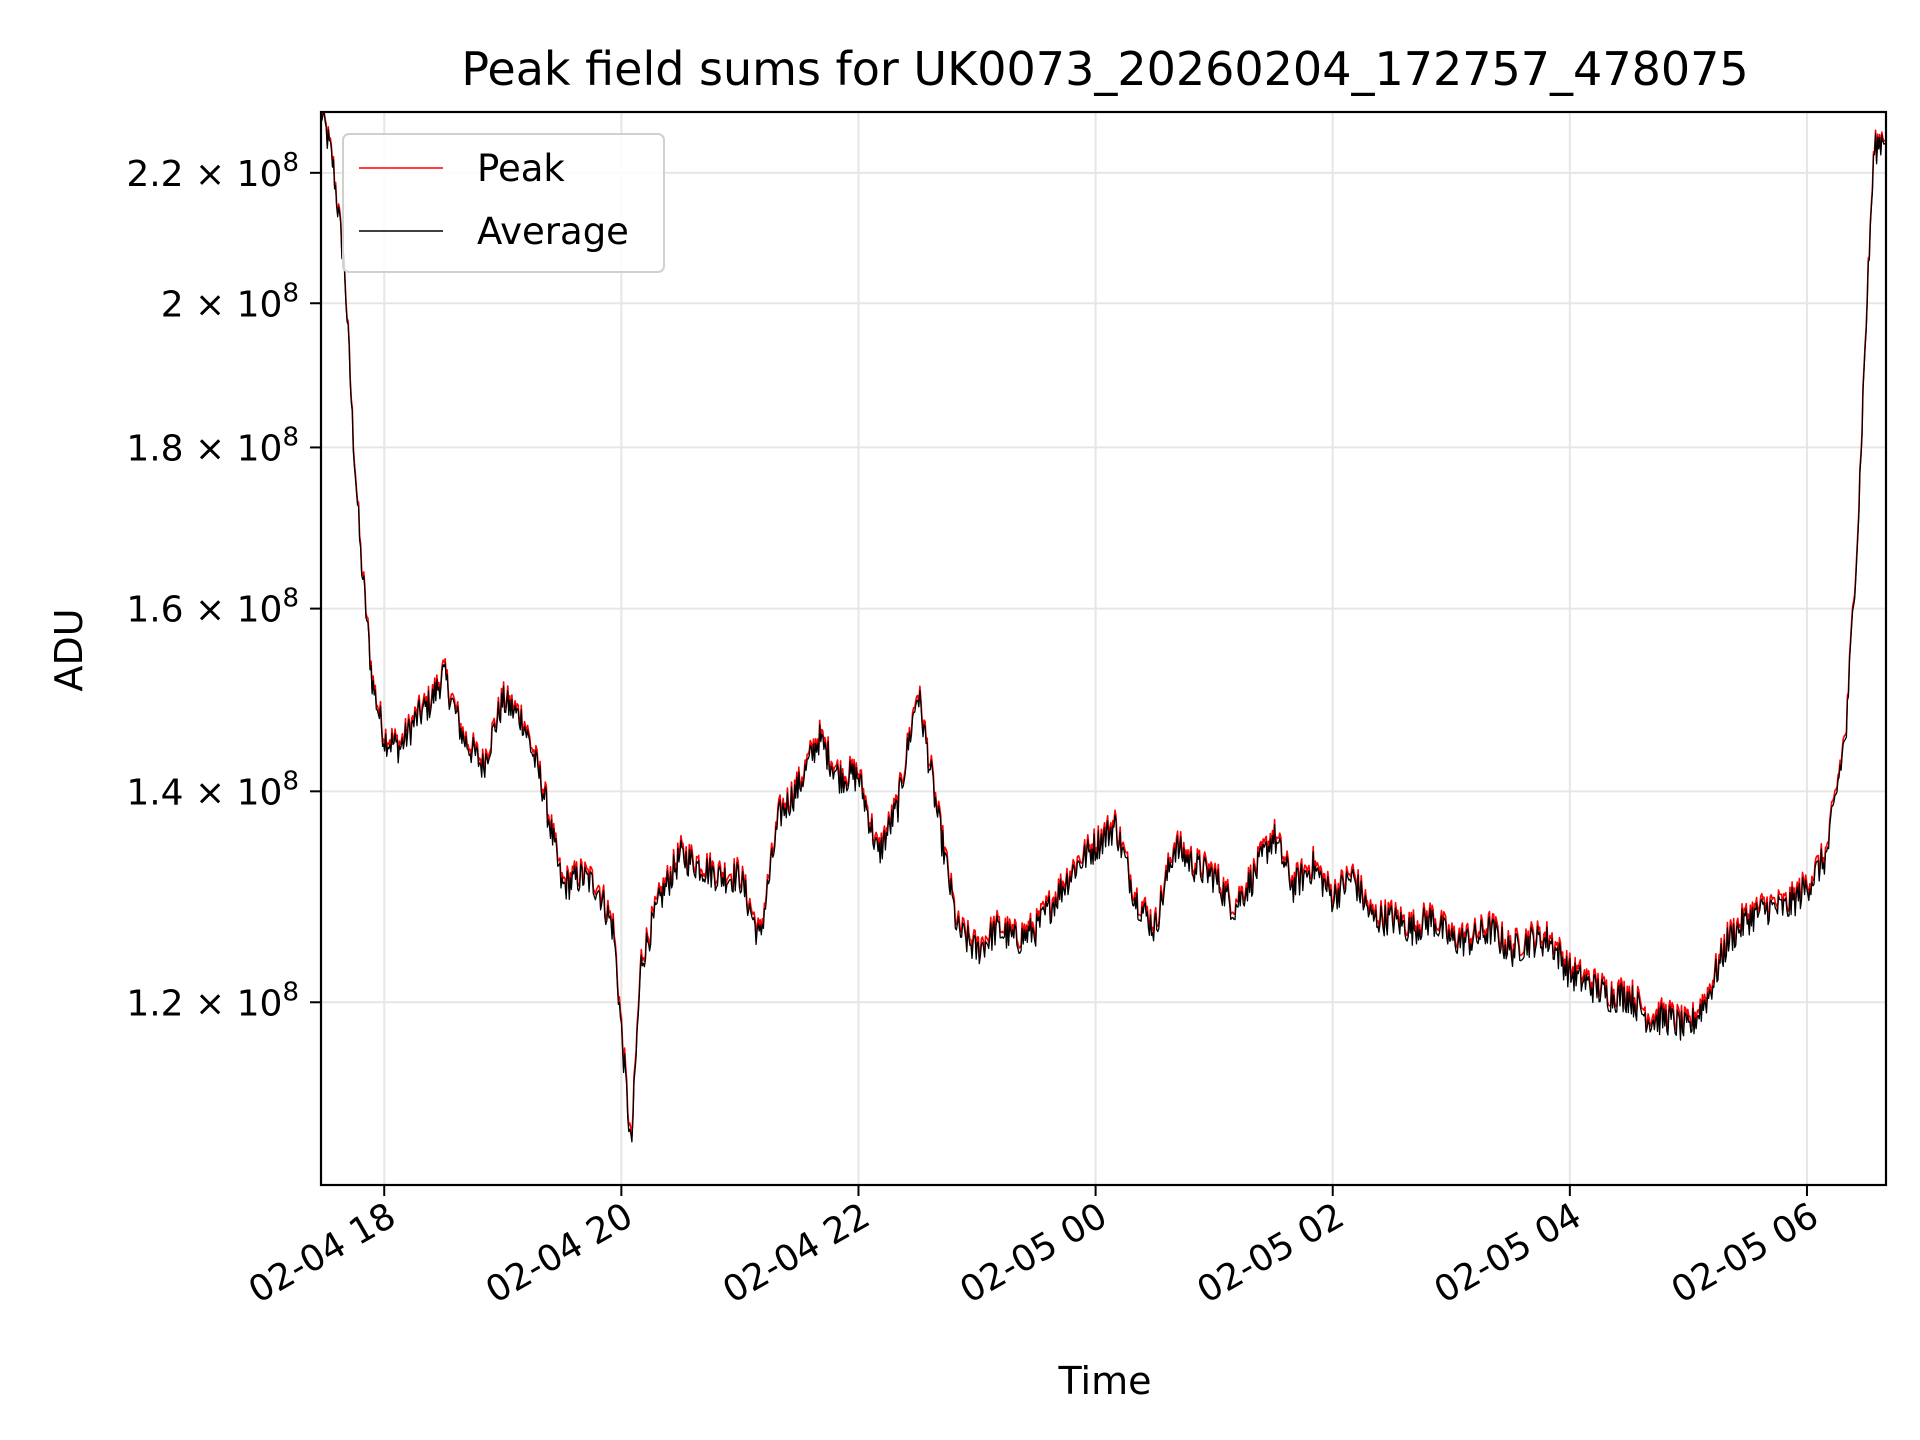  What do you see at coordinates (521, 168) in the screenshot?
I see `legend-label-peak: Peak` at bounding box center [521, 168].